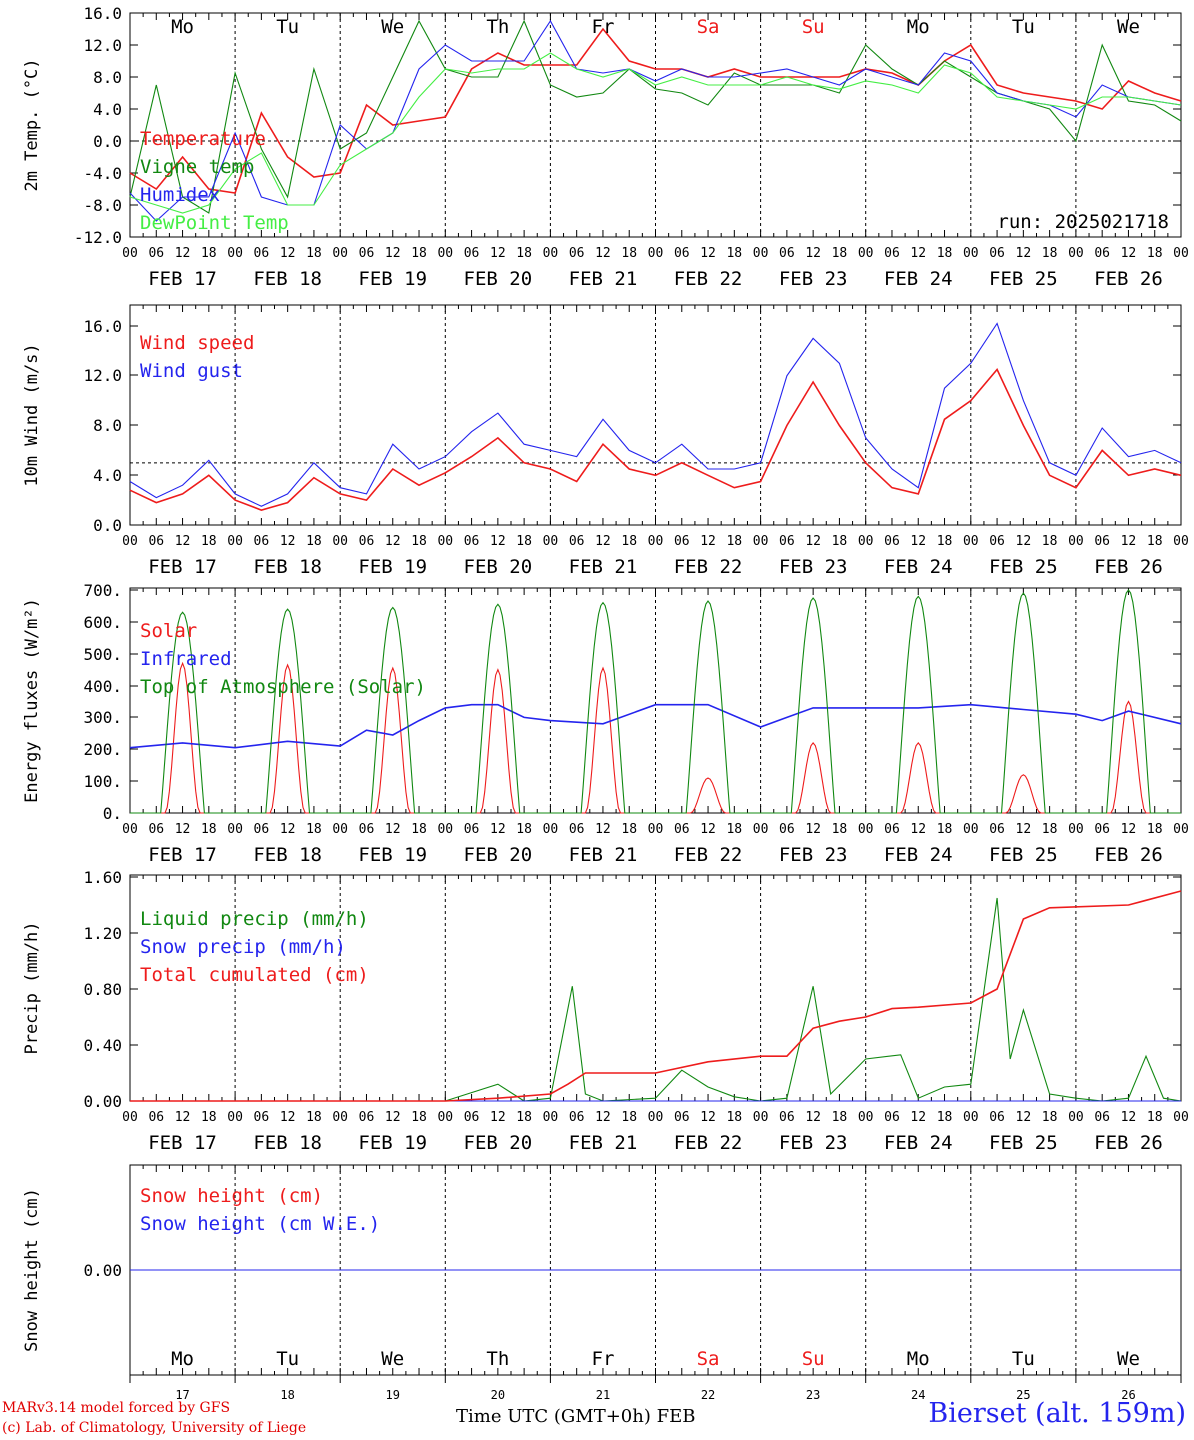 The width and height of the screenshot is (1194, 1440). What do you see at coordinates (918, 27) in the screenshot?
I see `day-label: Mo` at bounding box center [918, 27].